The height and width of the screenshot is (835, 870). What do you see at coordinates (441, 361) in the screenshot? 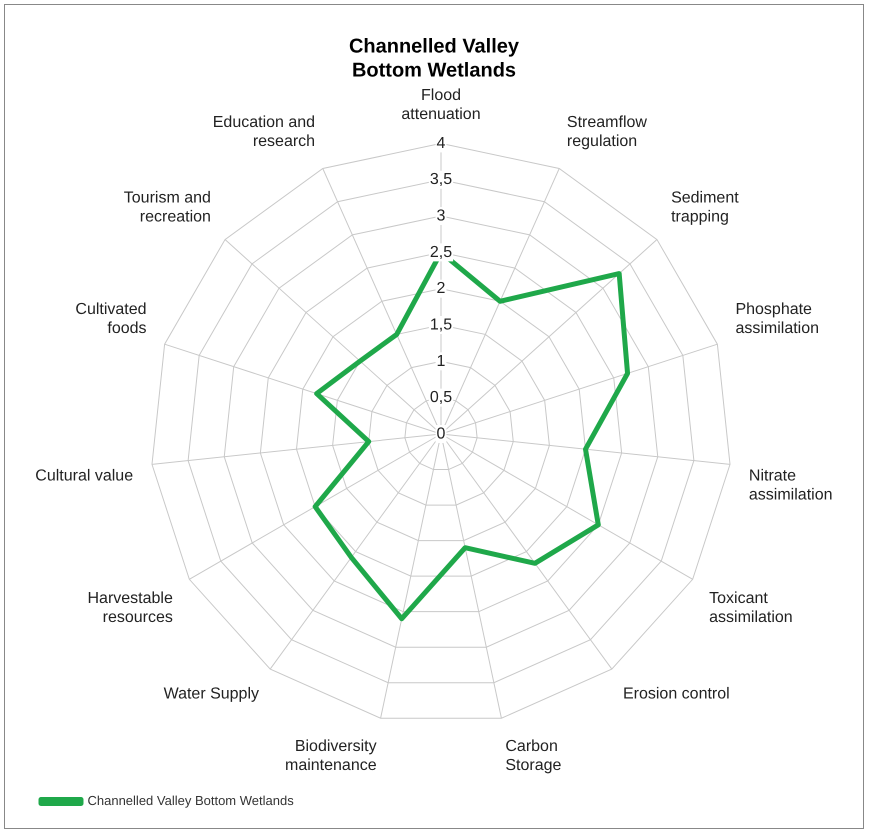
I see `y-tick-label: 1` at bounding box center [441, 361].